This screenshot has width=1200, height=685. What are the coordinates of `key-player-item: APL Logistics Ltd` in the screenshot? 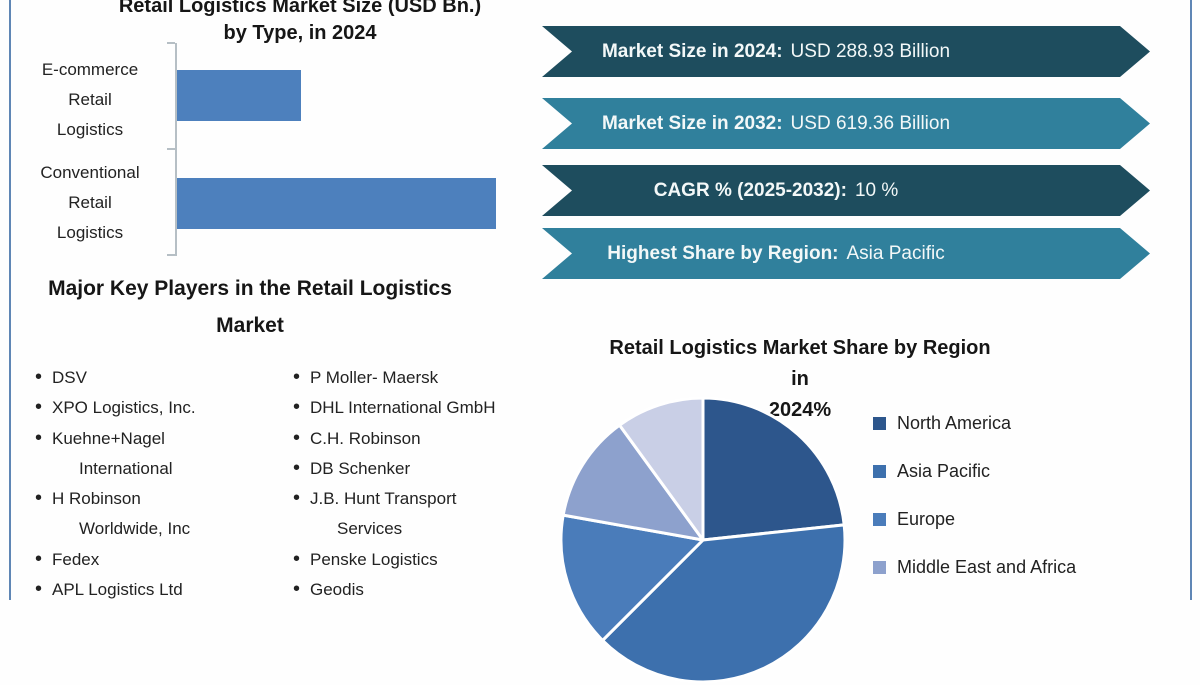 It's located at (161, 589).